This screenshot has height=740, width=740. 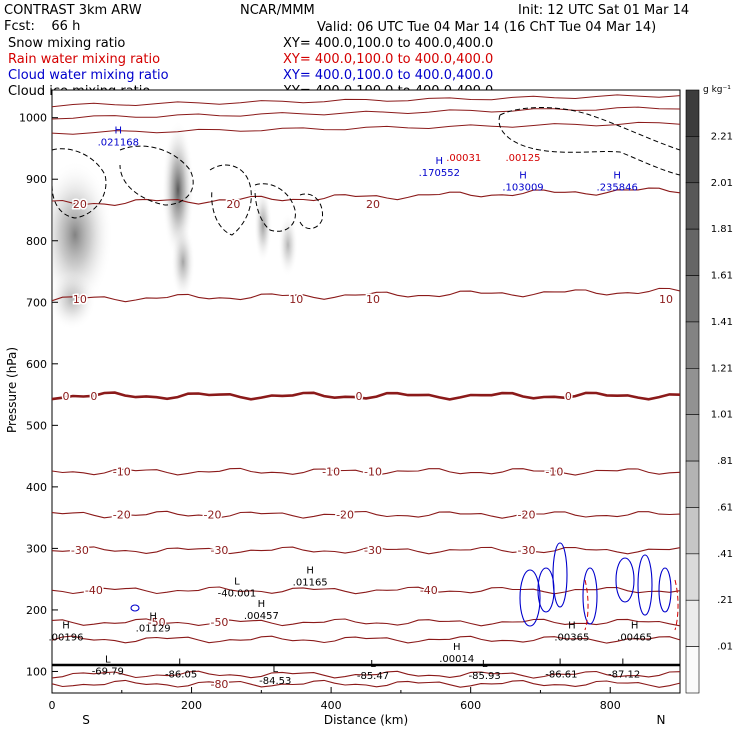 What do you see at coordinates (275, 681) in the screenshot?
I see `extremum-value: -84.53` at bounding box center [275, 681].